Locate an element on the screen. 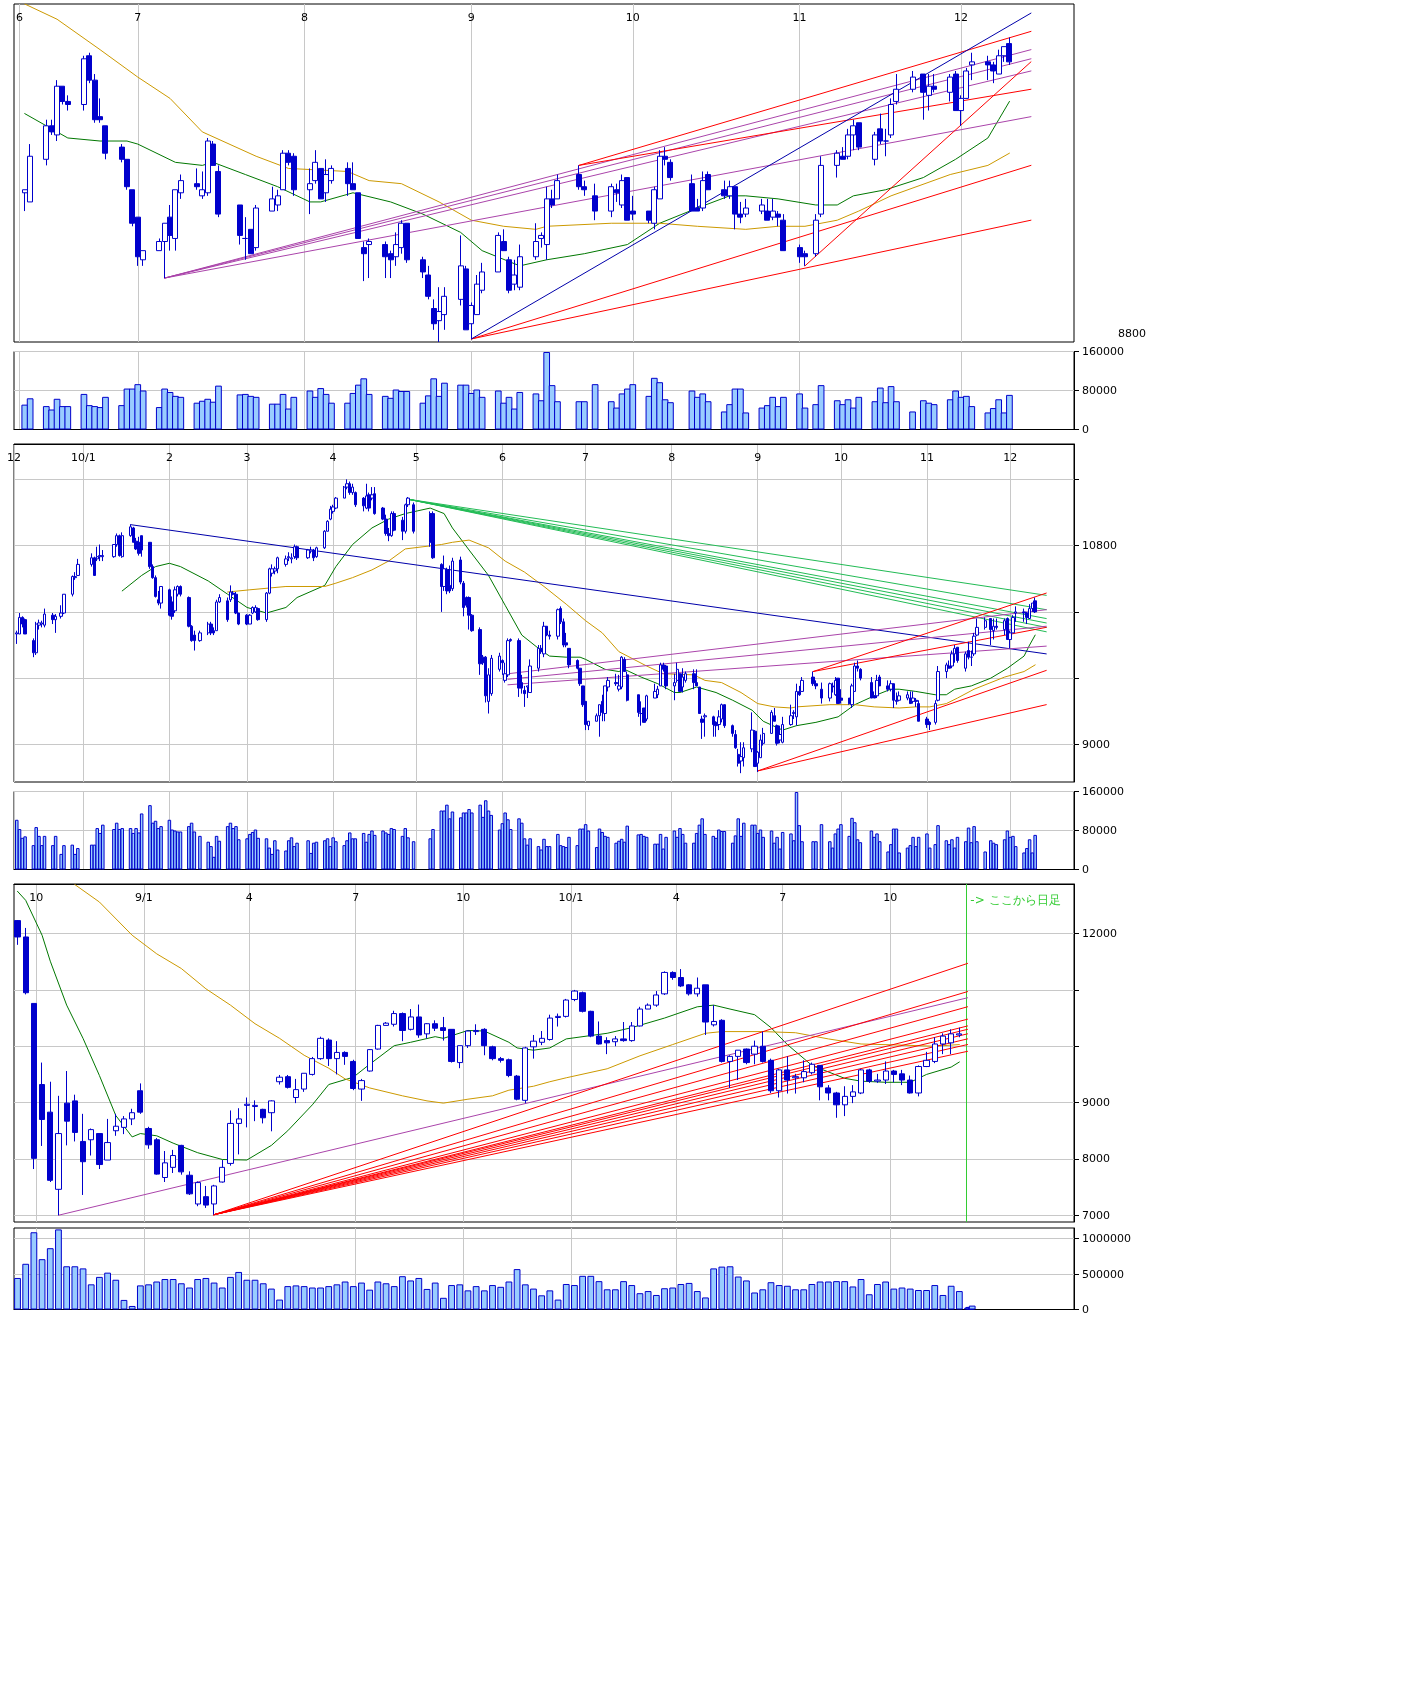 This screenshot has height=1696, width=1416. text: 8800 is located at coordinates (1132, 333).